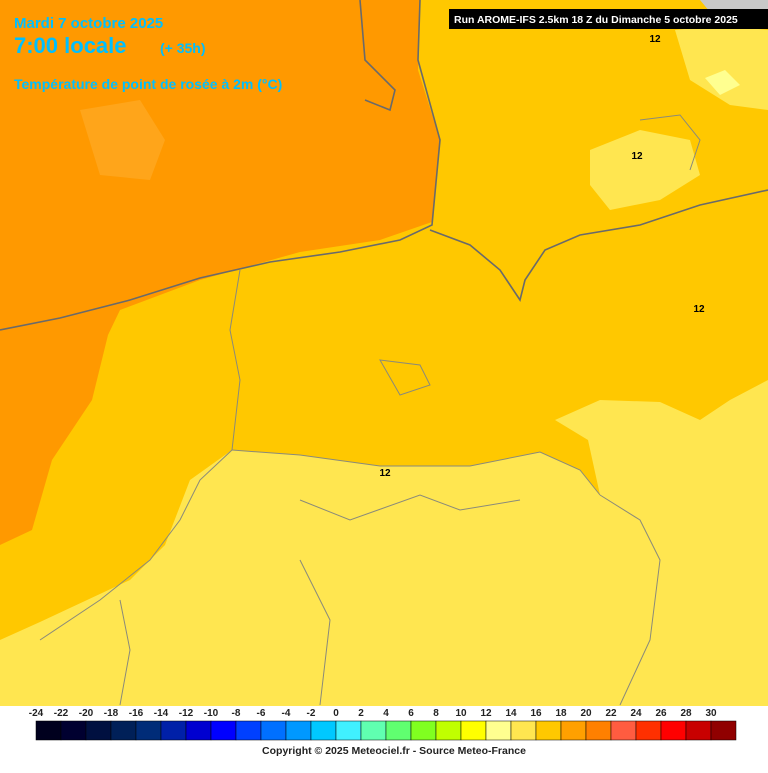  Describe the element at coordinates (436, 713) in the screenshot. I see `legend-label: 8` at that location.